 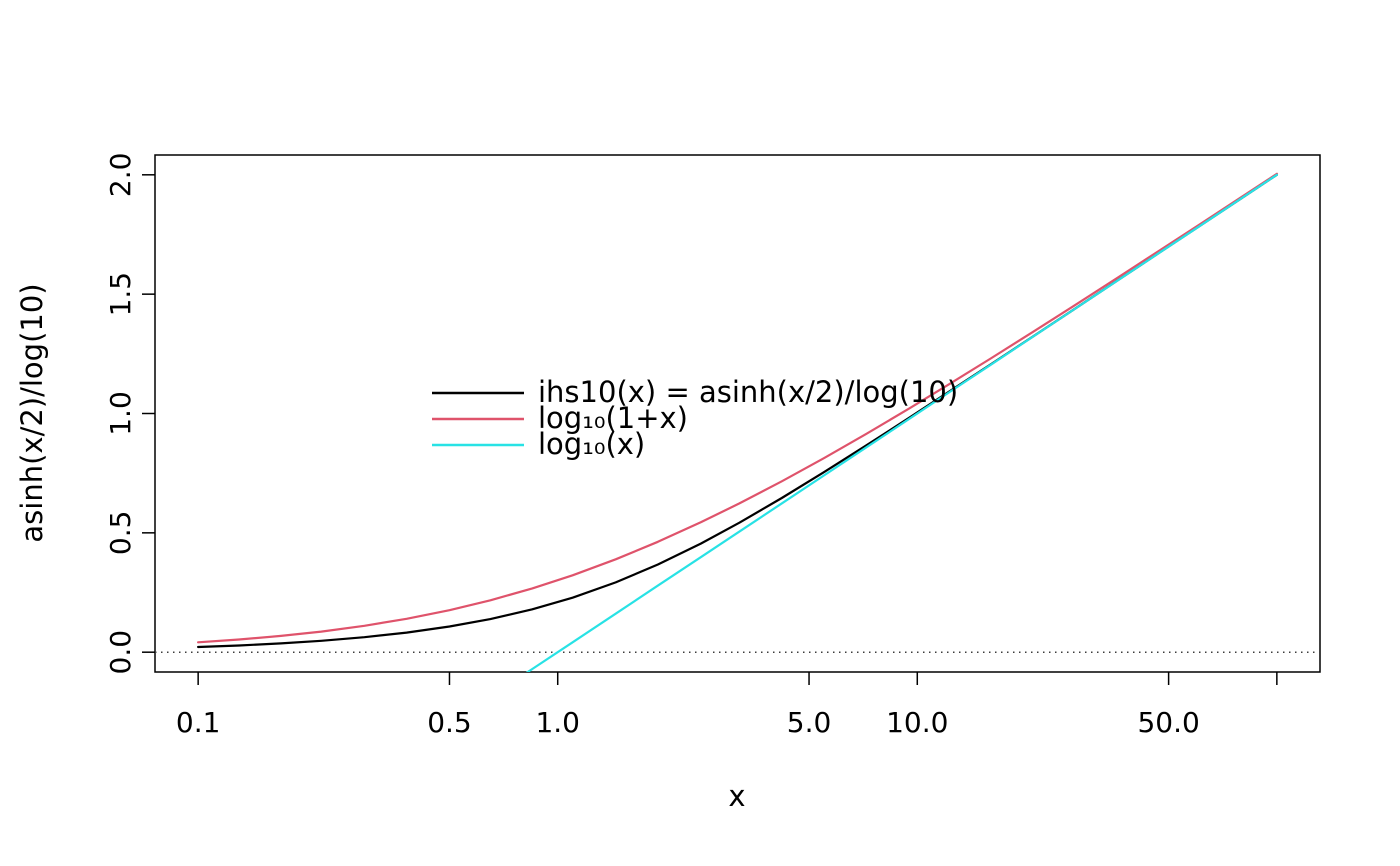 I want to click on x-axis-label: x, so click(x=736, y=796).